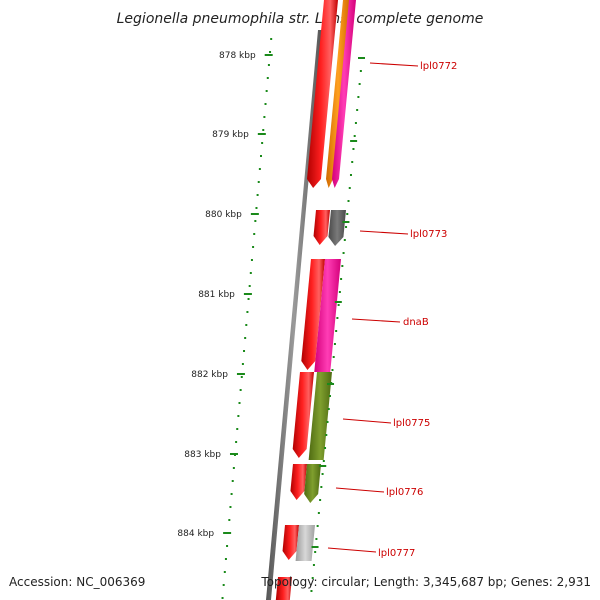 This screenshot has width=600, height=600. Describe the element at coordinates (337, 94) in the screenshot. I see `feature-bar-orange` at that location.